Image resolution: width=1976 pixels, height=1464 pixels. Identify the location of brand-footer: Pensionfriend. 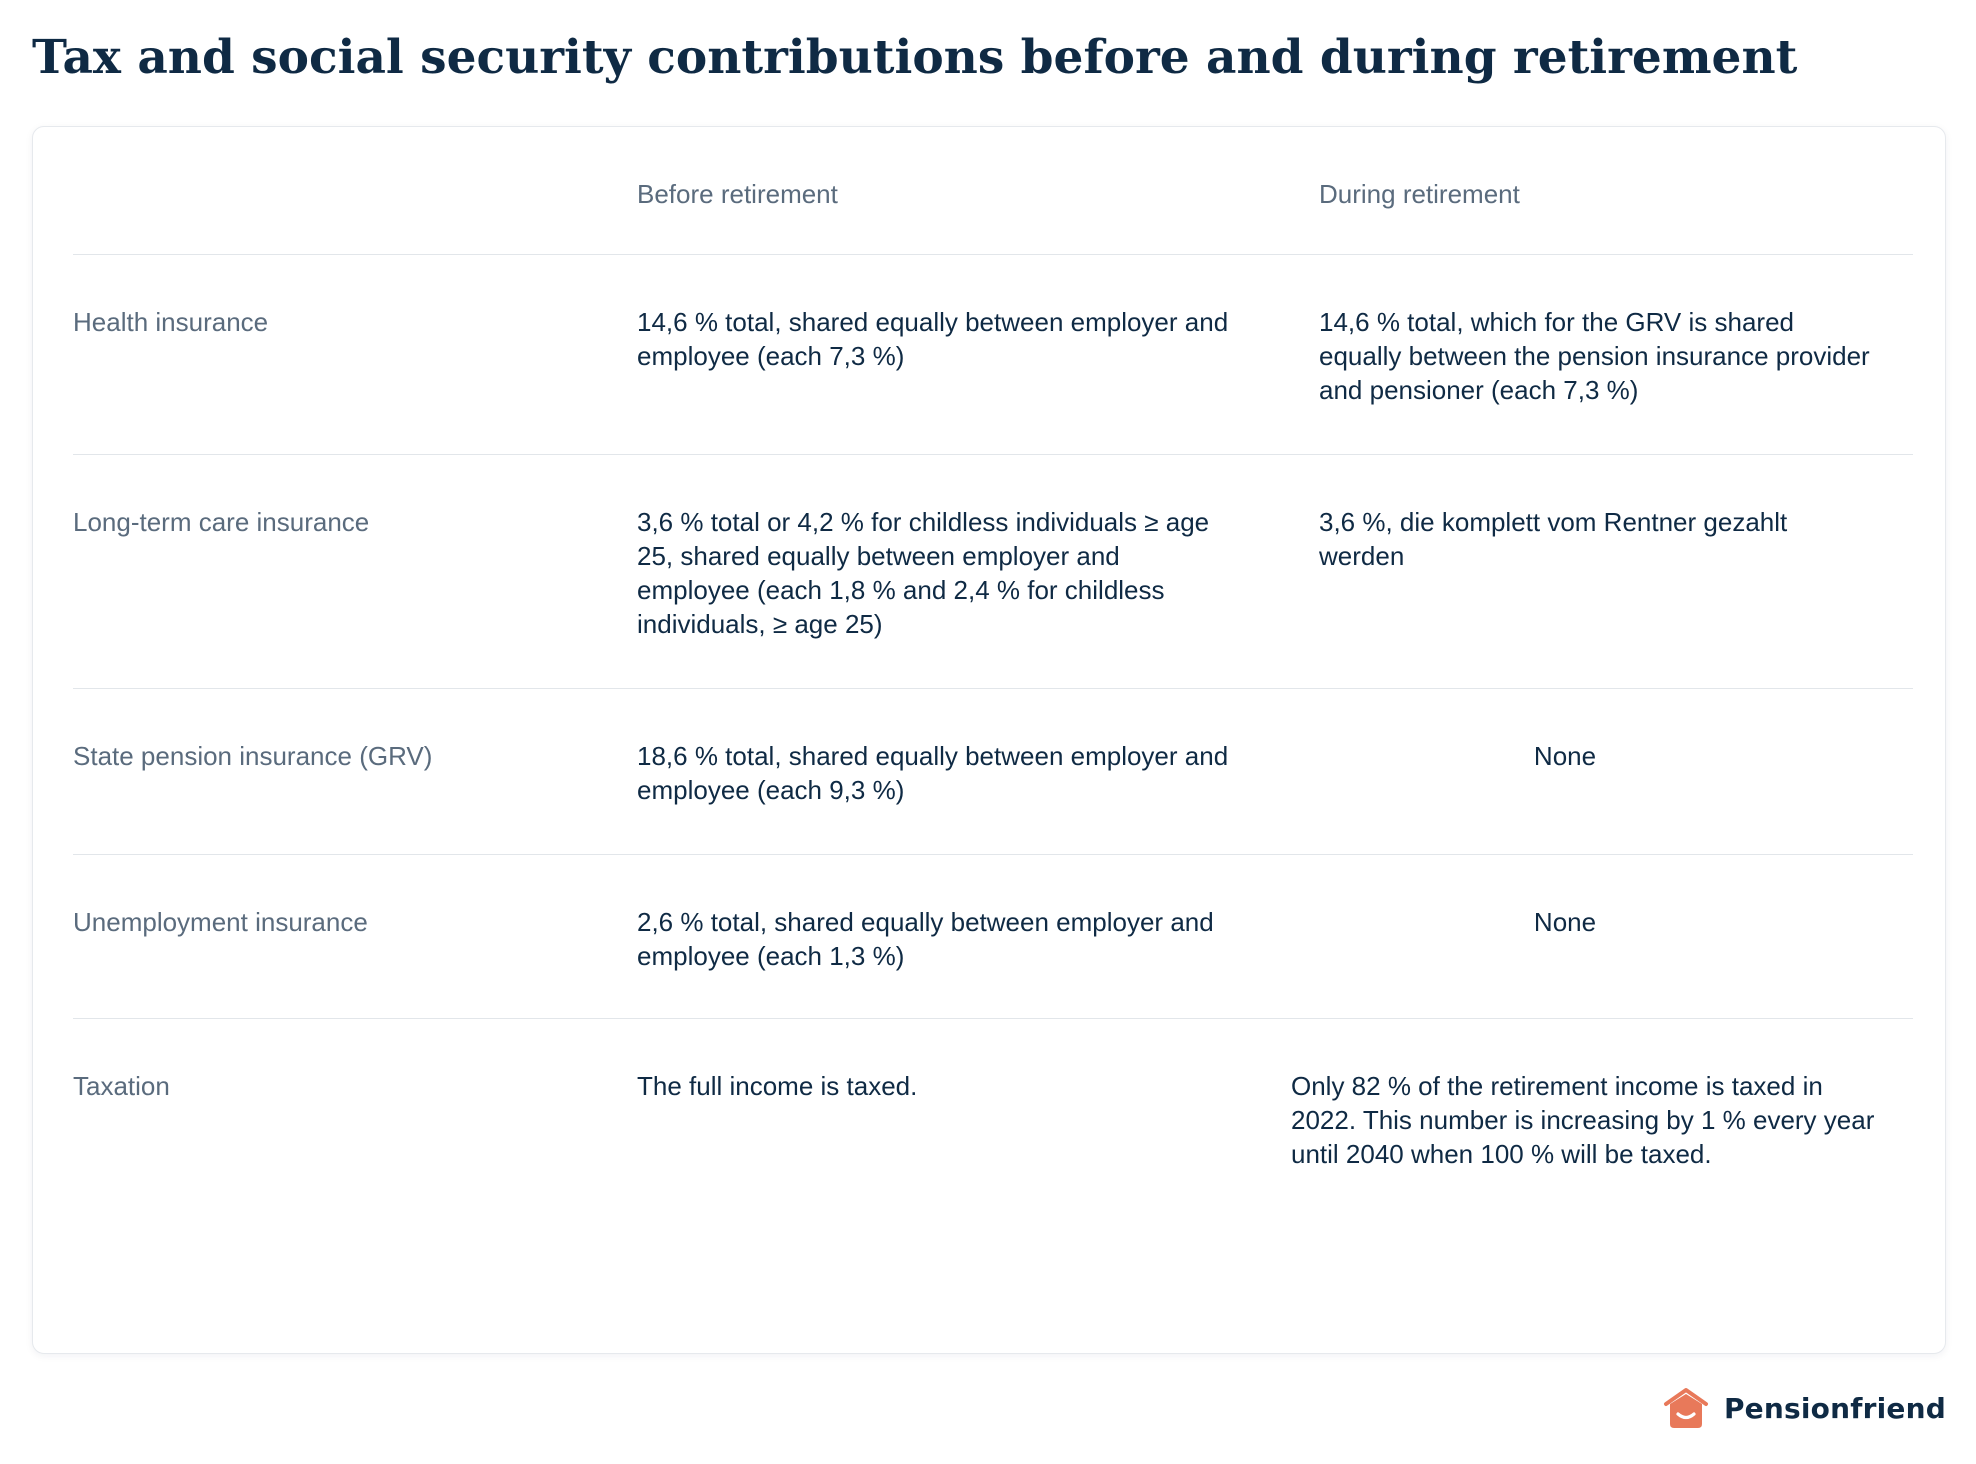
(1804, 1408).